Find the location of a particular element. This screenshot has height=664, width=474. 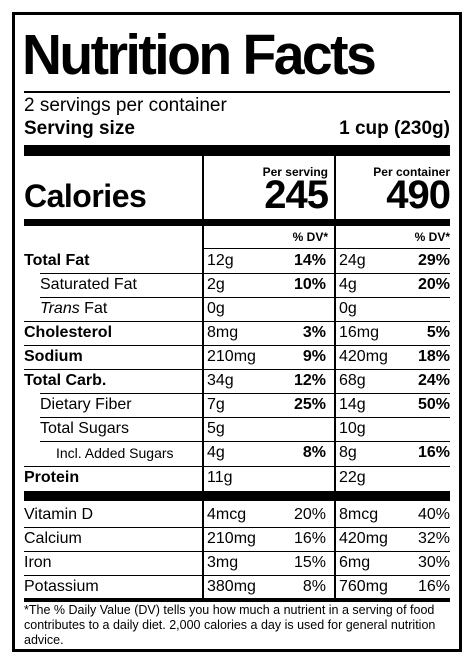

nutrient-row: Saturated Fat 2g 10% 4g 20% is located at coordinates (237, 285).